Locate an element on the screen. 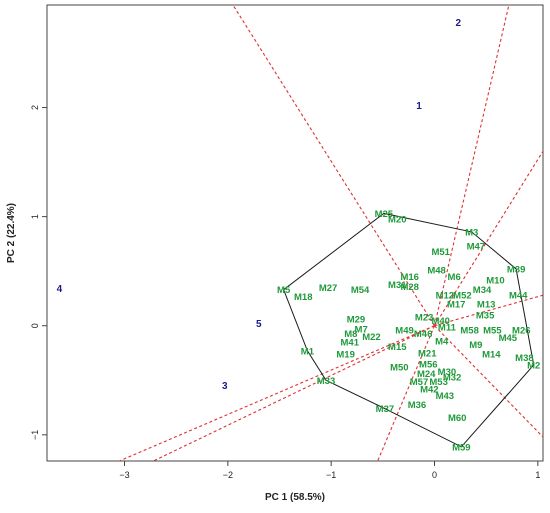  genotype-label-m35: M35 is located at coordinates (485, 315).